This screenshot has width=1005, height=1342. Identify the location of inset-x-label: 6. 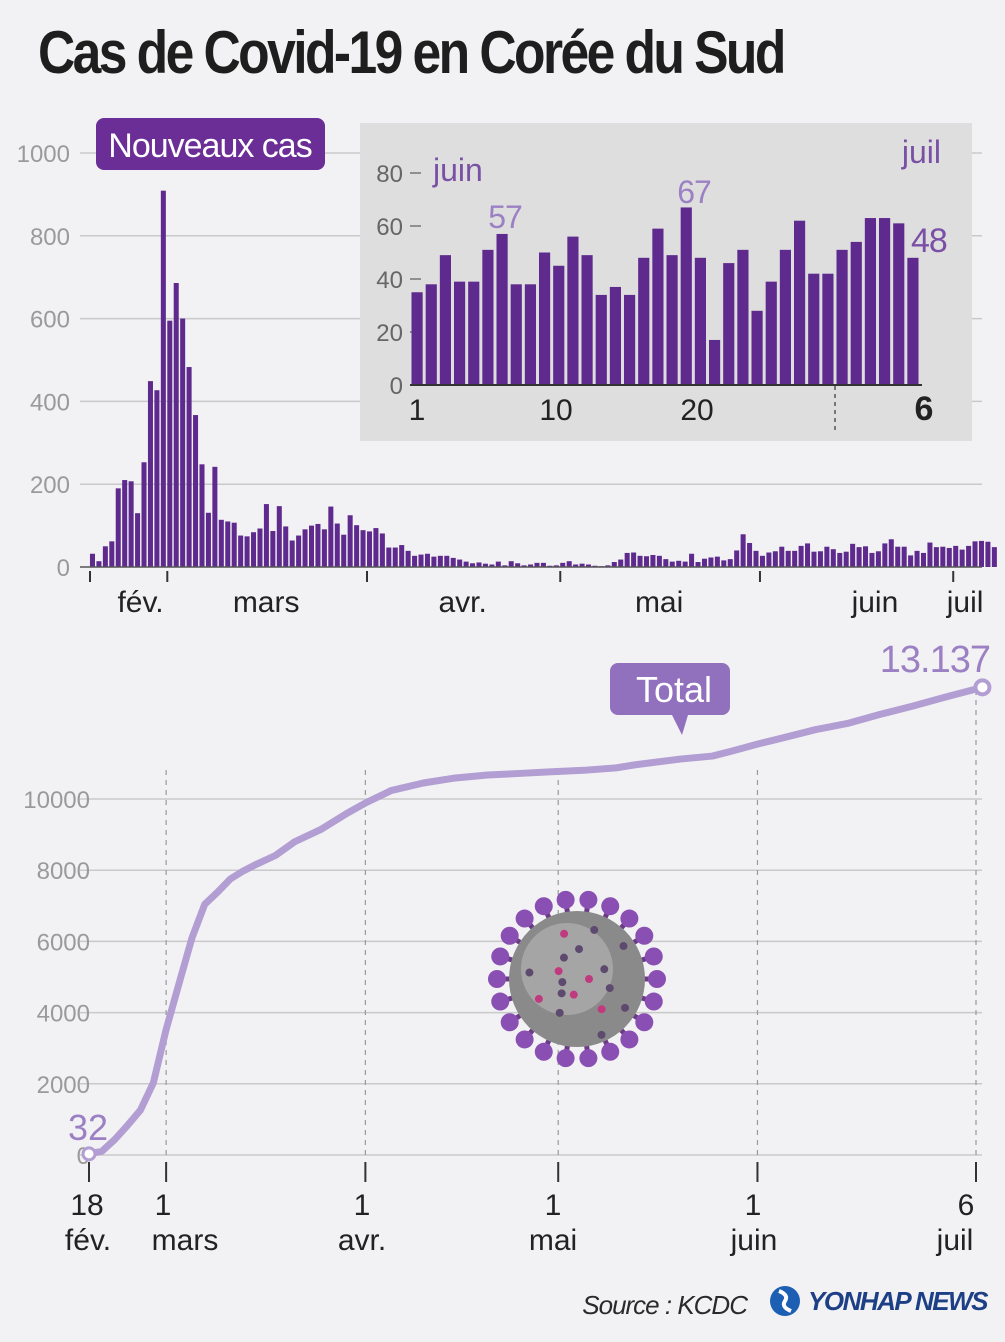
(924, 409).